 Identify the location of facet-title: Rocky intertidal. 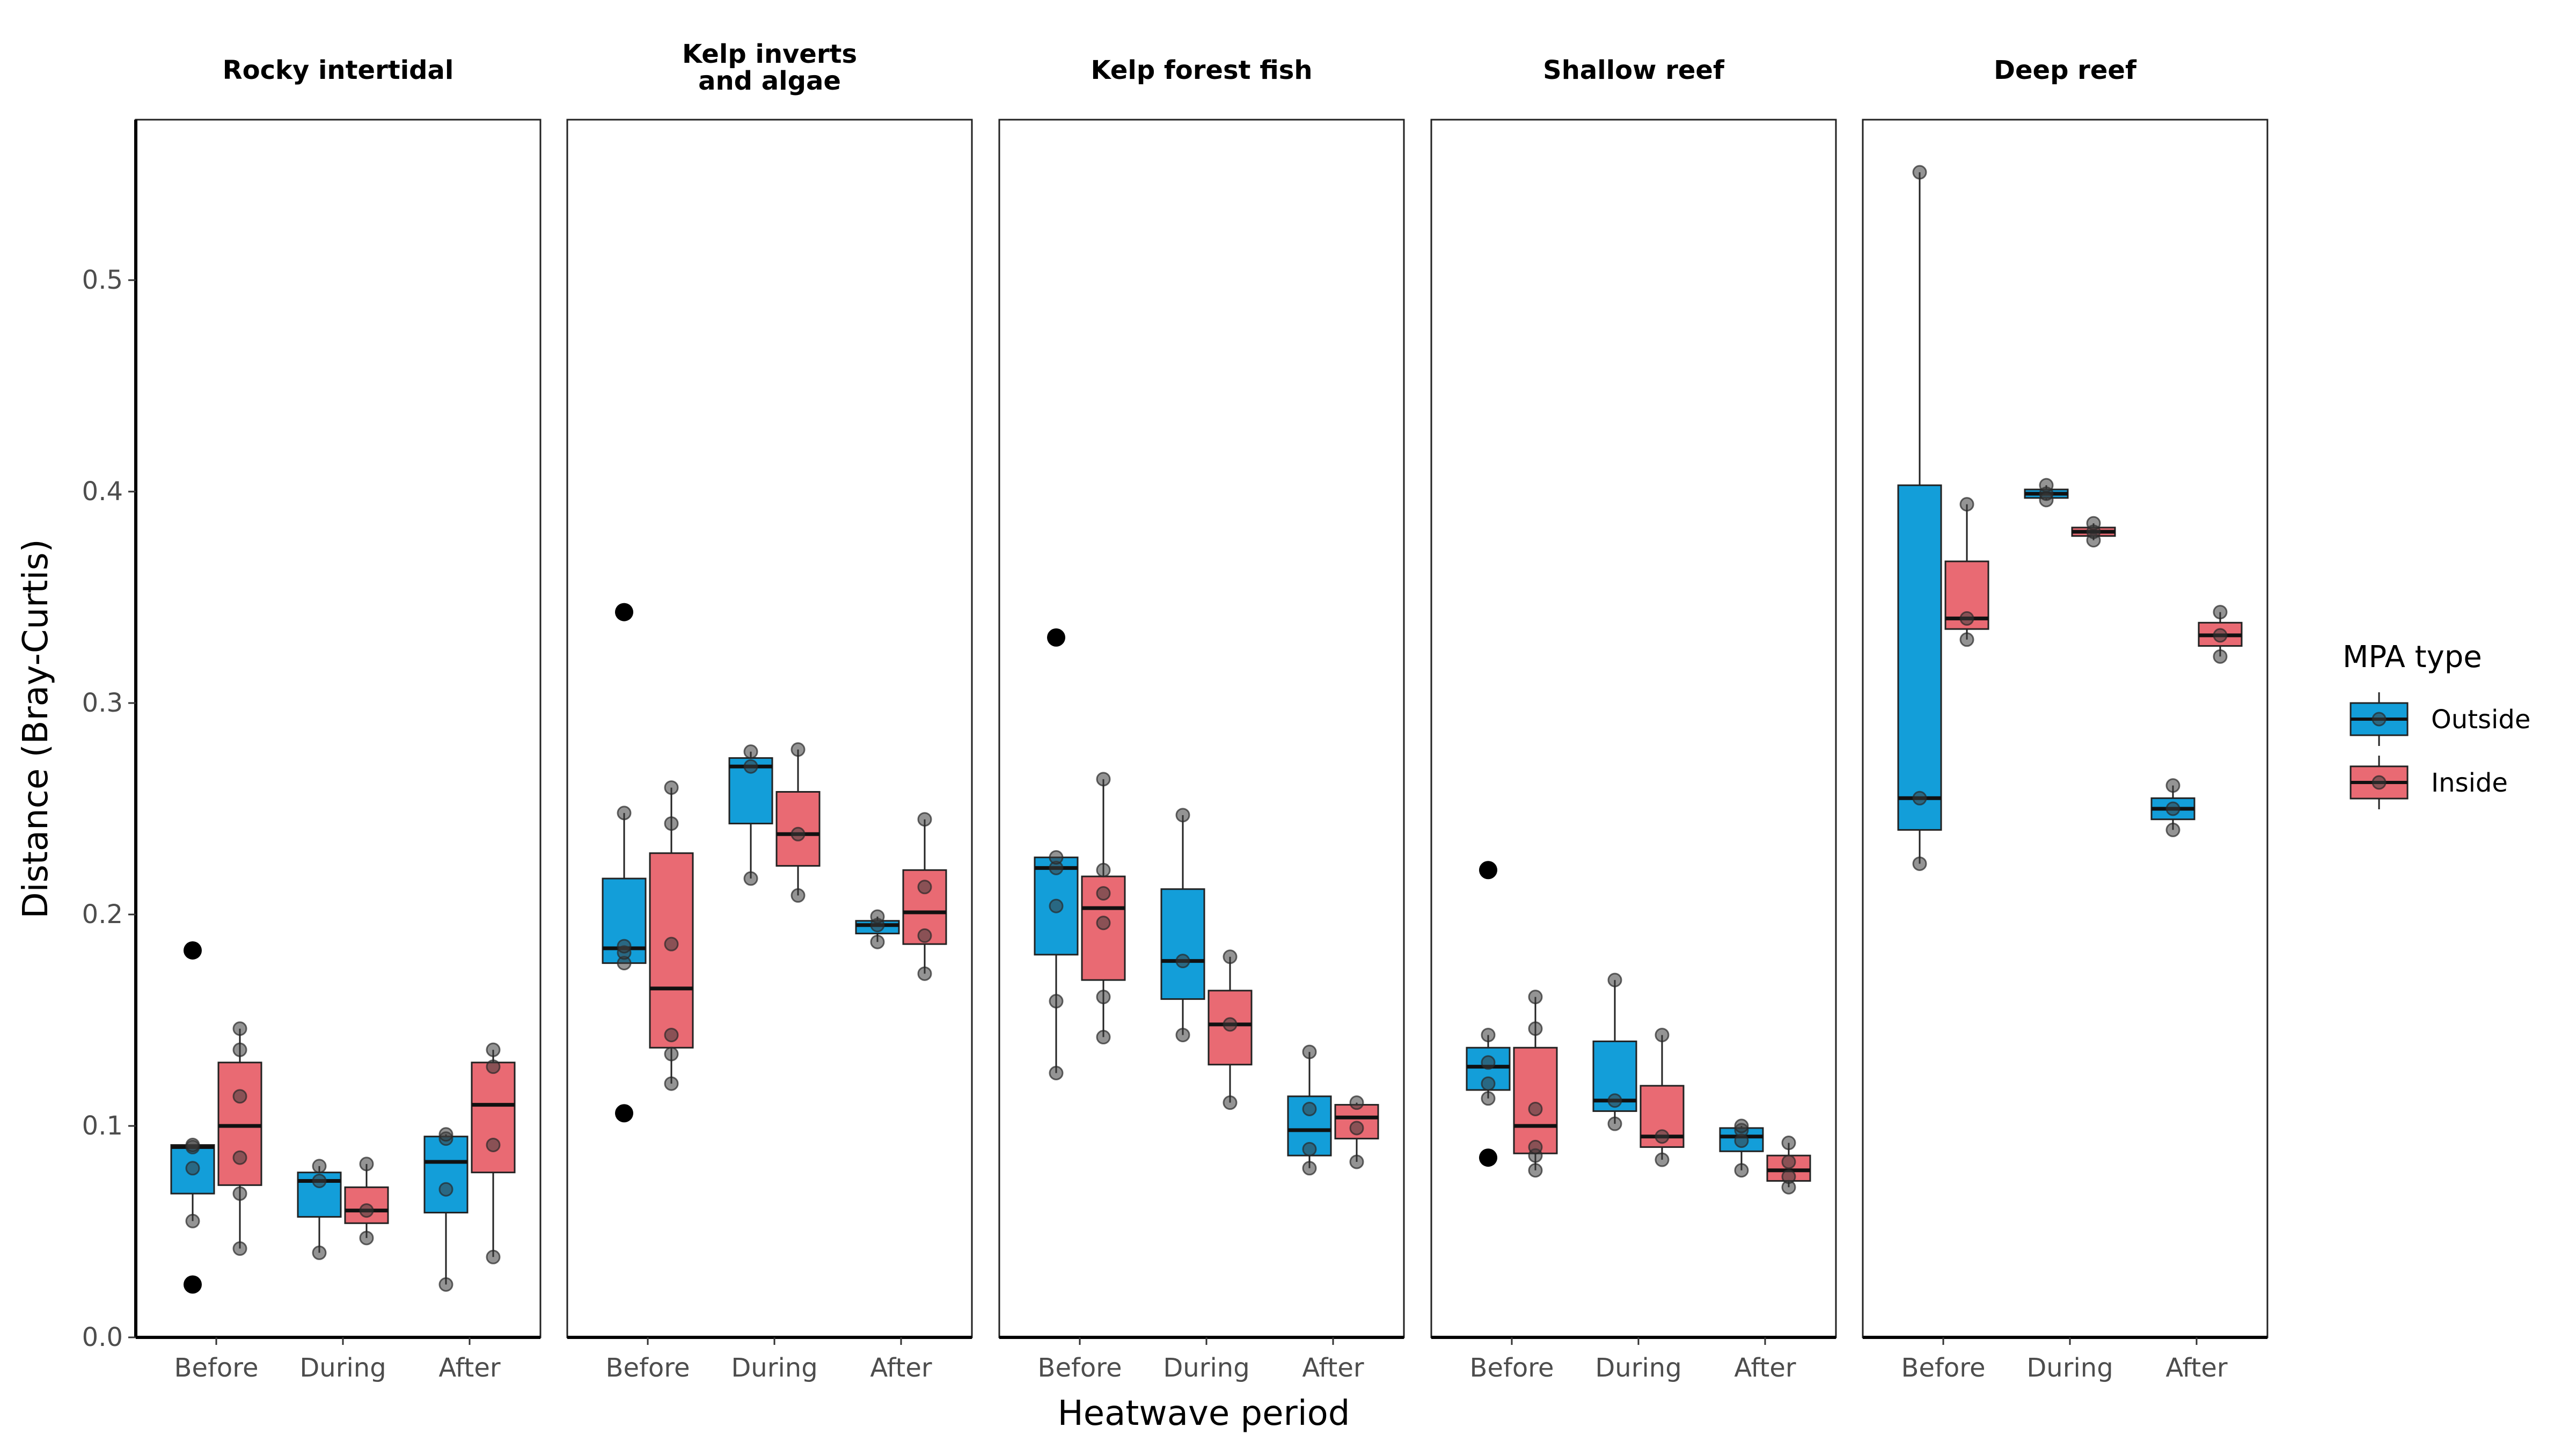
(338, 70).